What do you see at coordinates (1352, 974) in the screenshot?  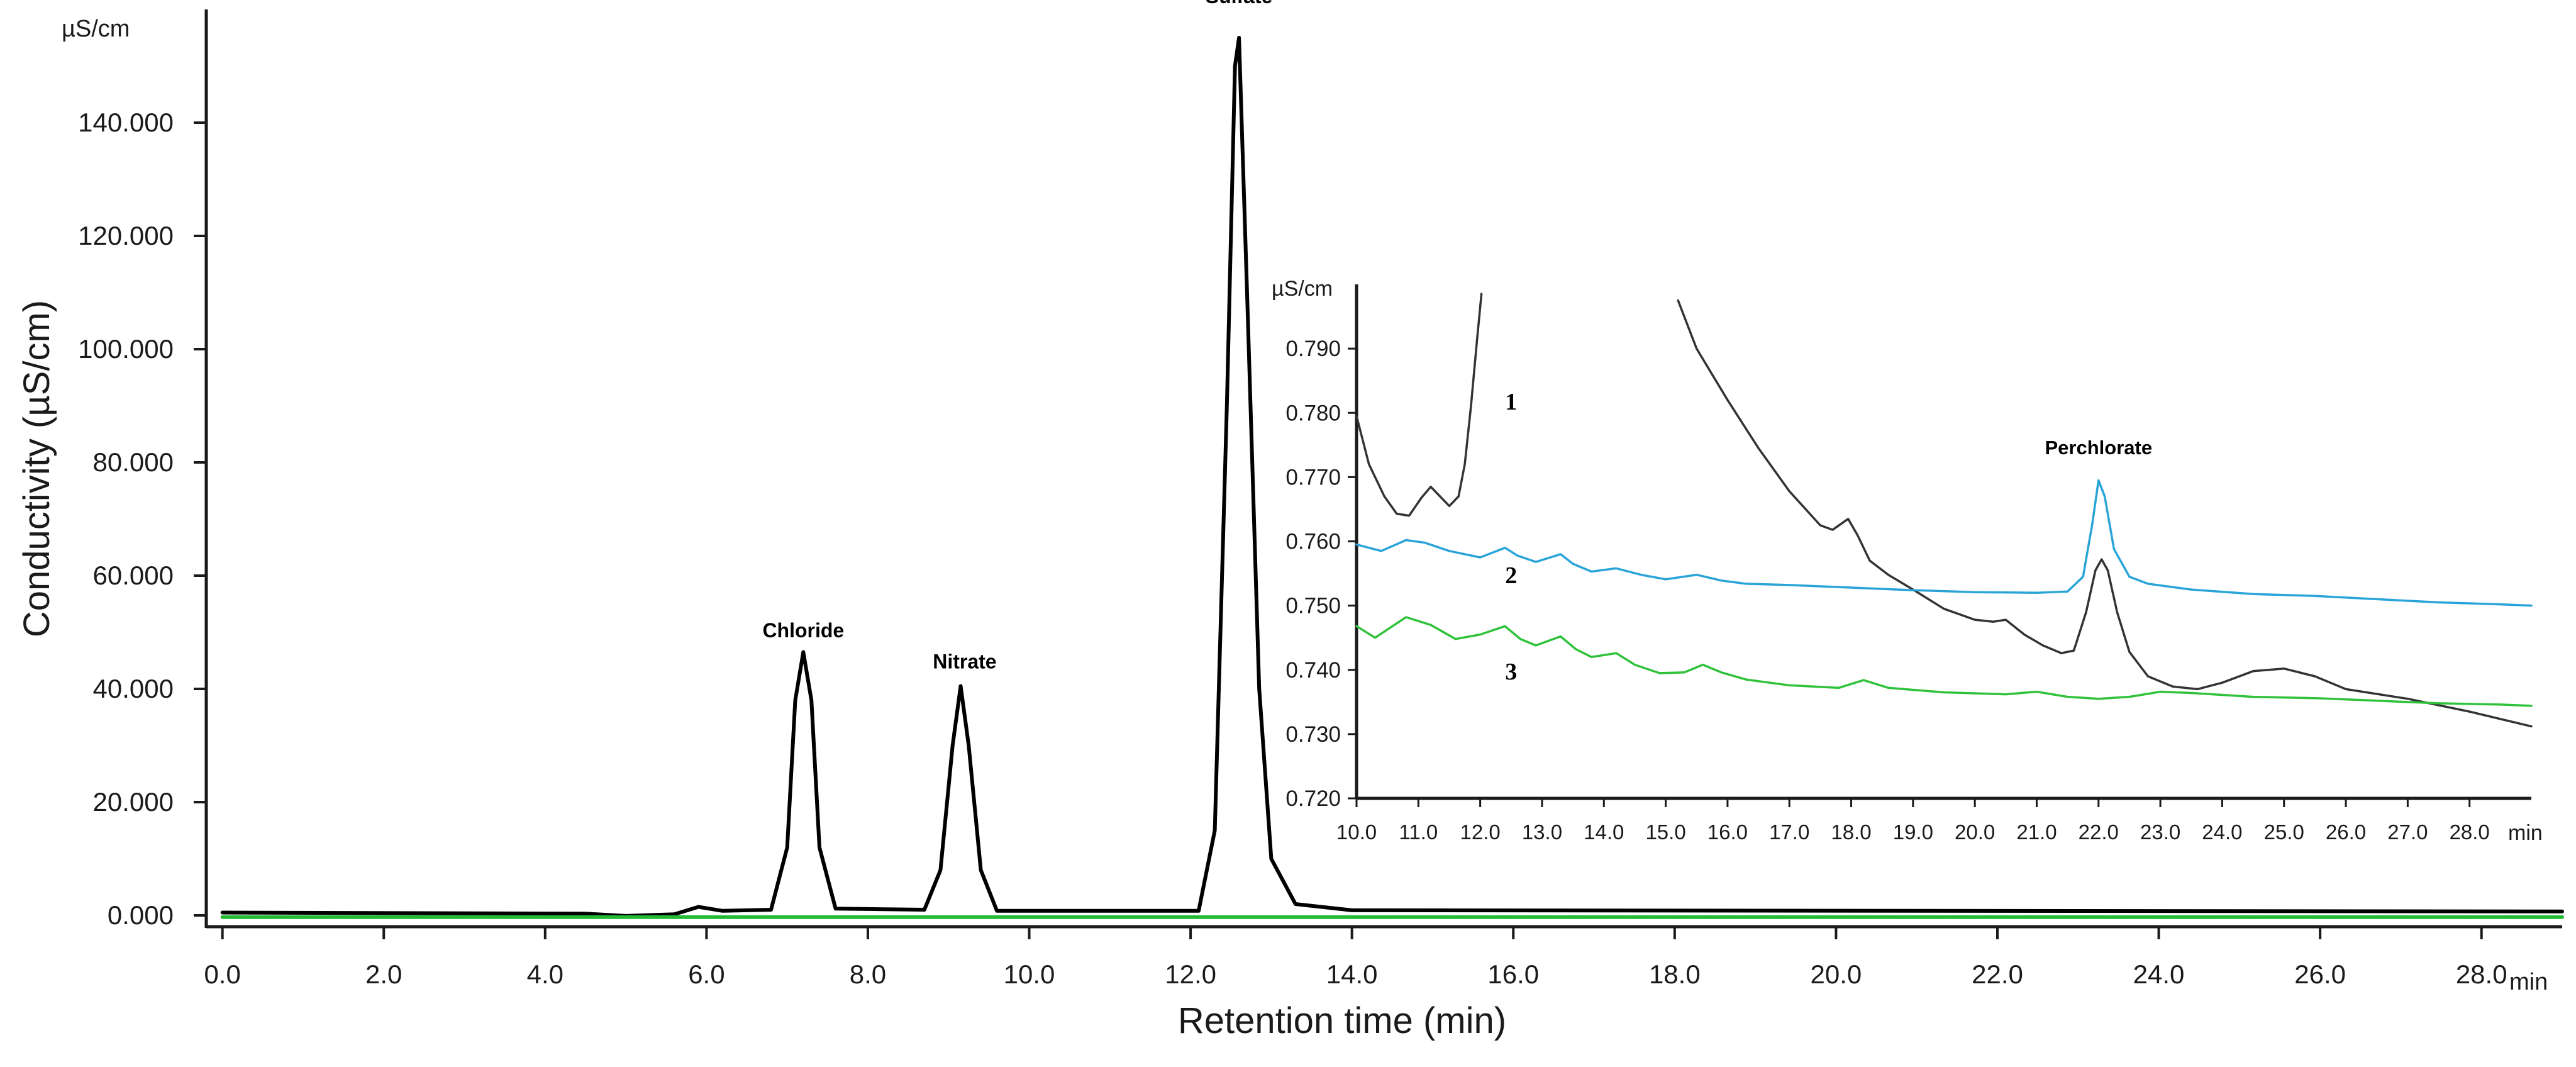 I see `main-x-tick-label: 14.0` at bounding box center [1352, 974].